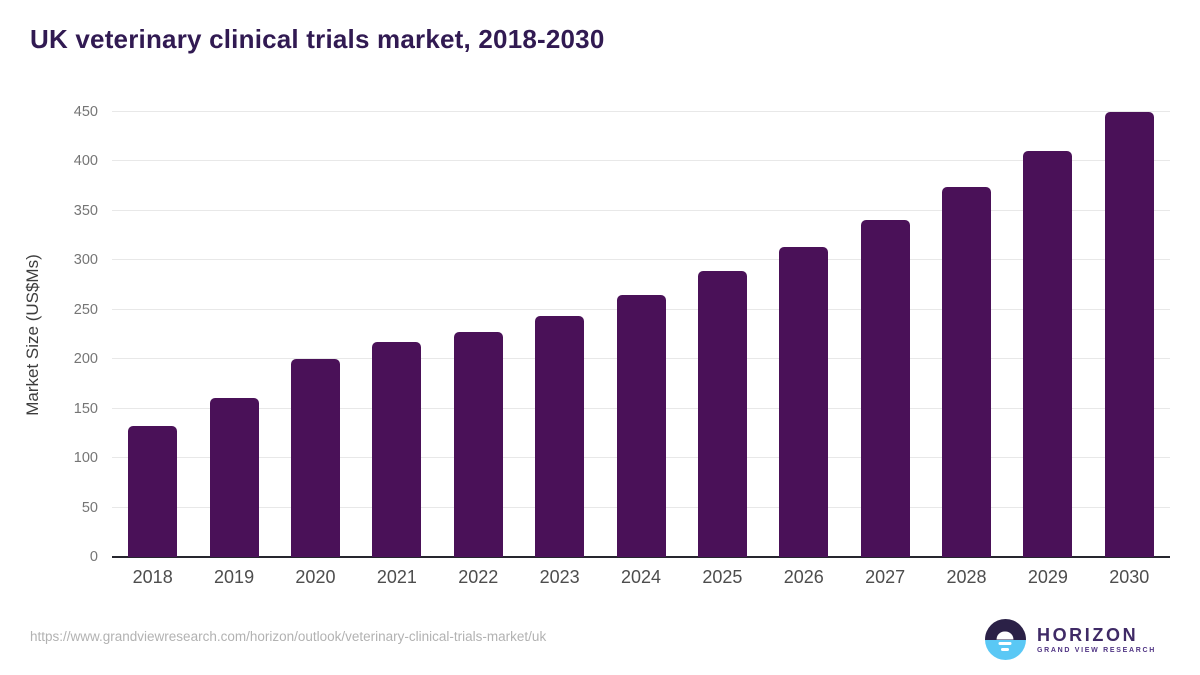 The width and height of the screenshot is (1200, 675). I want to click on x-tick-label-2024: 2024, so click(641, 577).